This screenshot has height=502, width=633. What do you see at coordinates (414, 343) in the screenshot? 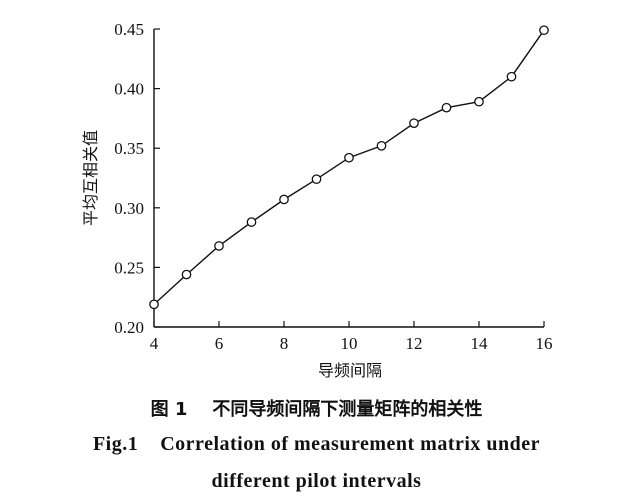
I see `x-tick-label: 12` at bounding box center [414, 343].